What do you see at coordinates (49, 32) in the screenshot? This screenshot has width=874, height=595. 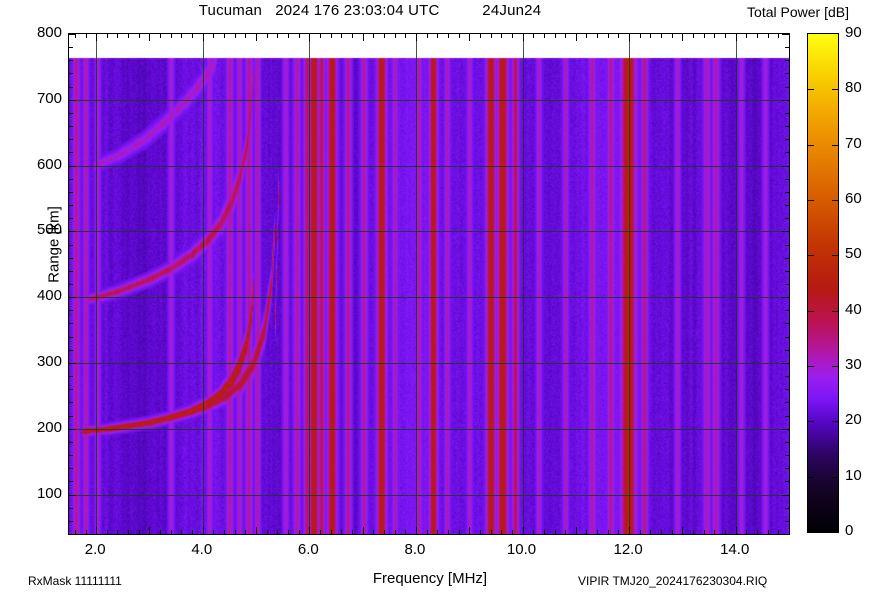 I see `y-tick-label: 800` at bounding box center [49, 32].